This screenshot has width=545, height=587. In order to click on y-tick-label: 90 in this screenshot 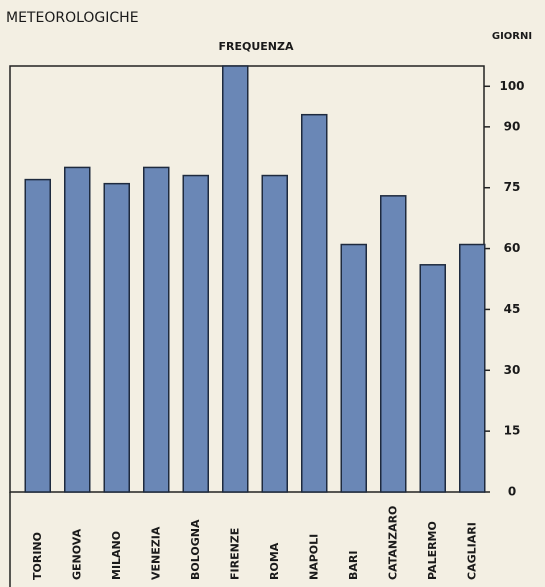, I will do `click(512, 126)`.